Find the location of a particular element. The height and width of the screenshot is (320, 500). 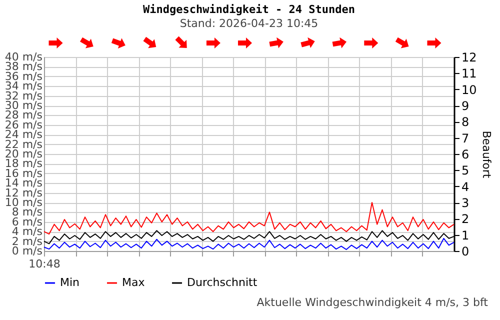

y2-tick-label: 2 is located at coordinates (466, 219).